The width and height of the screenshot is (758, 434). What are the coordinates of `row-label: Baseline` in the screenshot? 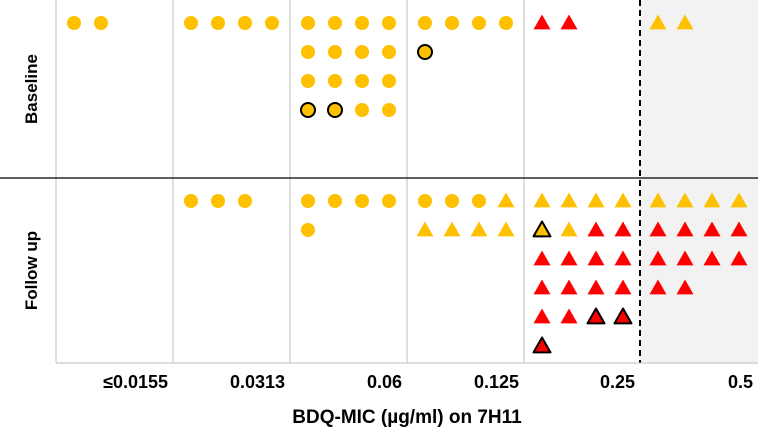 It's located at (31, 89).